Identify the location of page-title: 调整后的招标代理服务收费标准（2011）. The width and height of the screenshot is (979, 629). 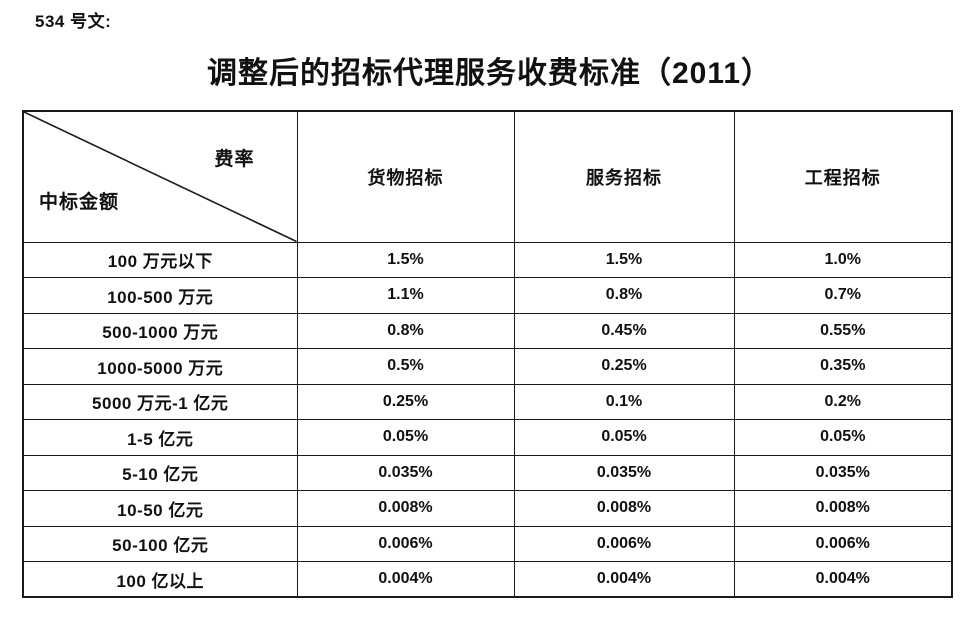
(489, 73).